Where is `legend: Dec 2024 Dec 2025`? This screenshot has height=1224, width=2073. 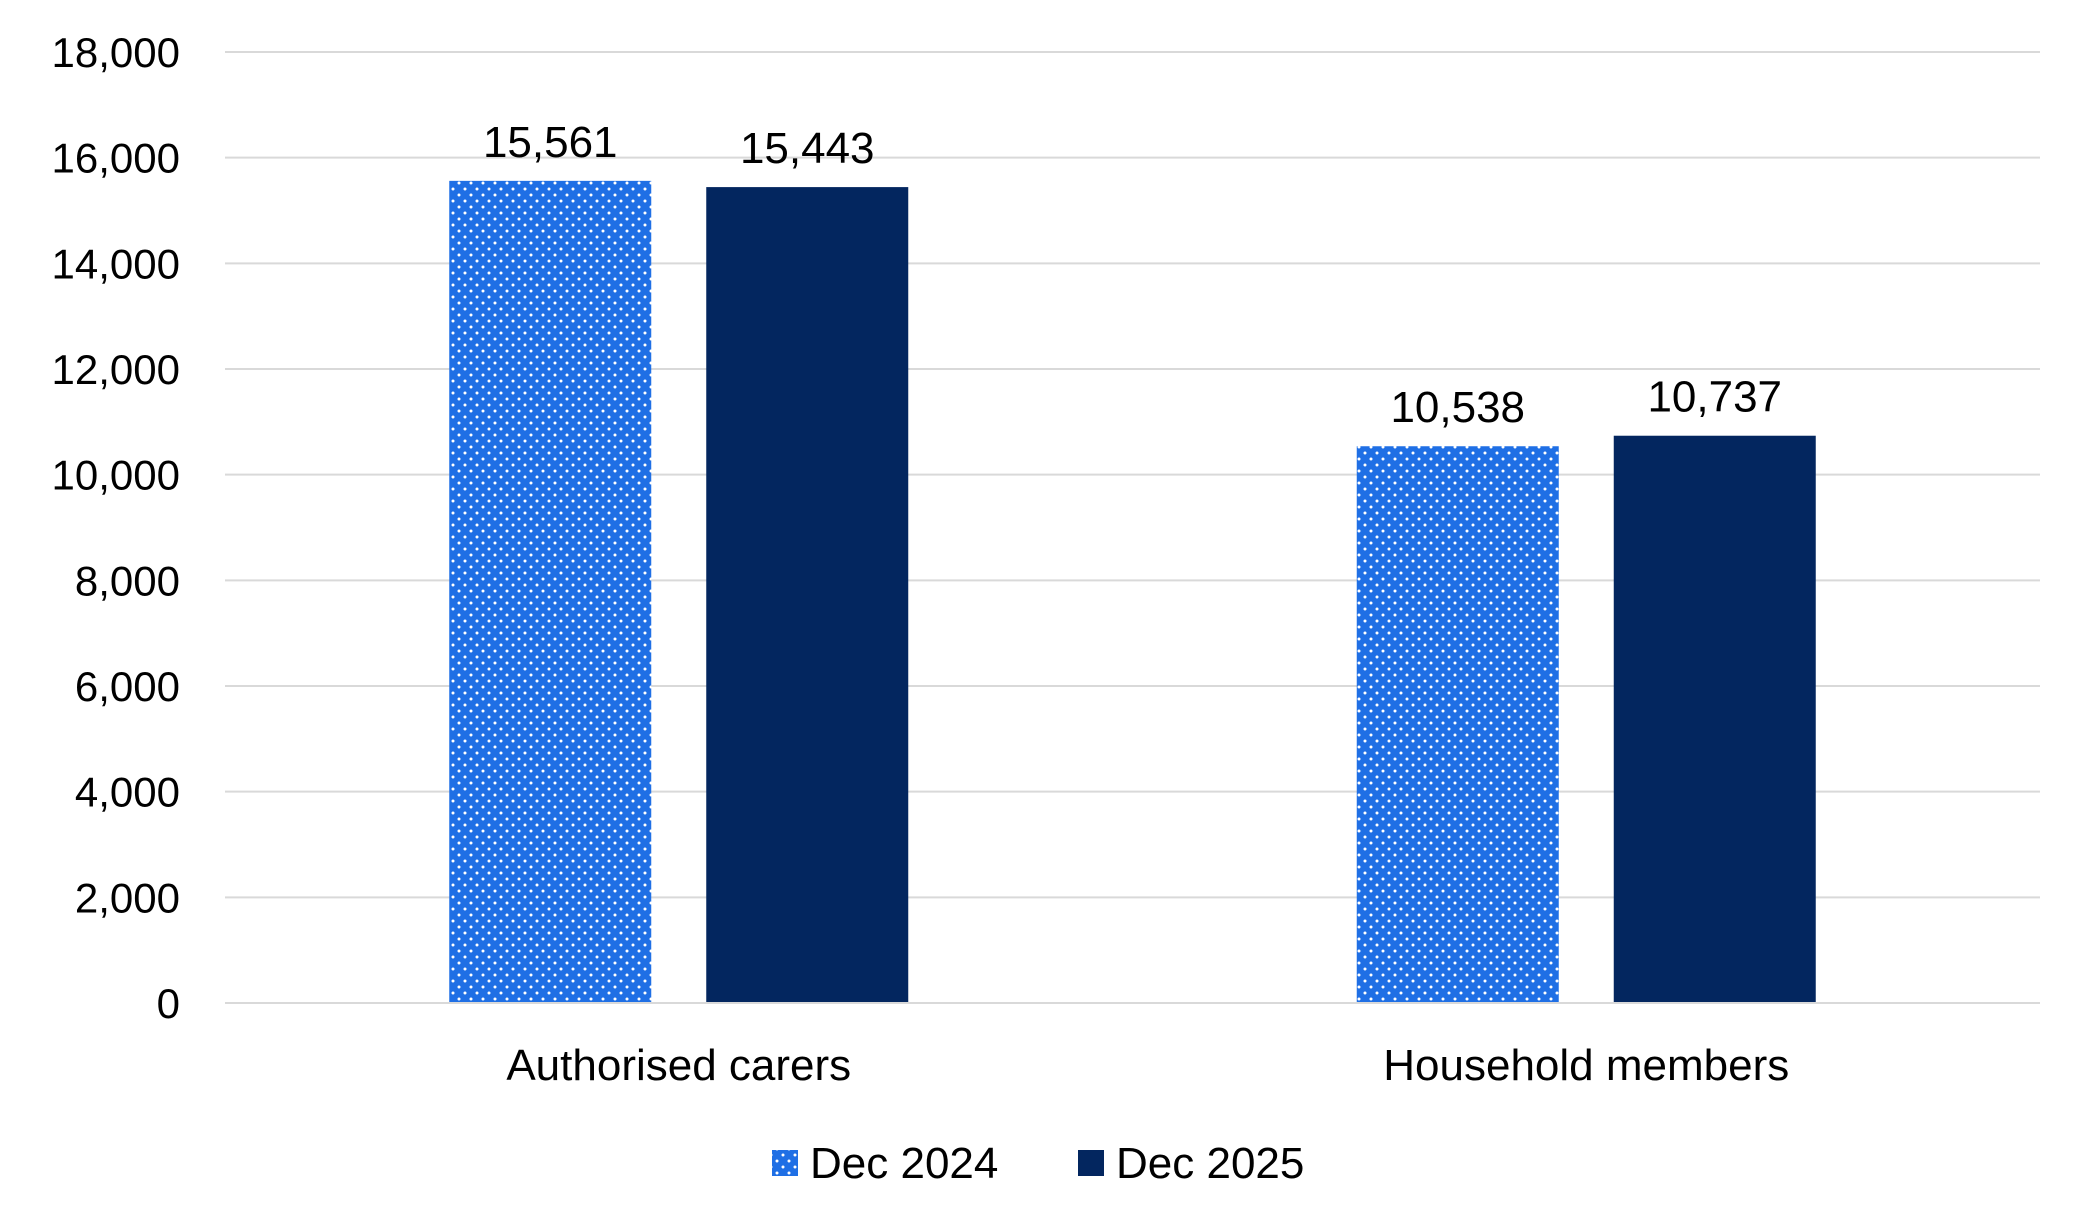 legend: Dec 2024 Dec 2025 is located at coordinates (1038, 1163).